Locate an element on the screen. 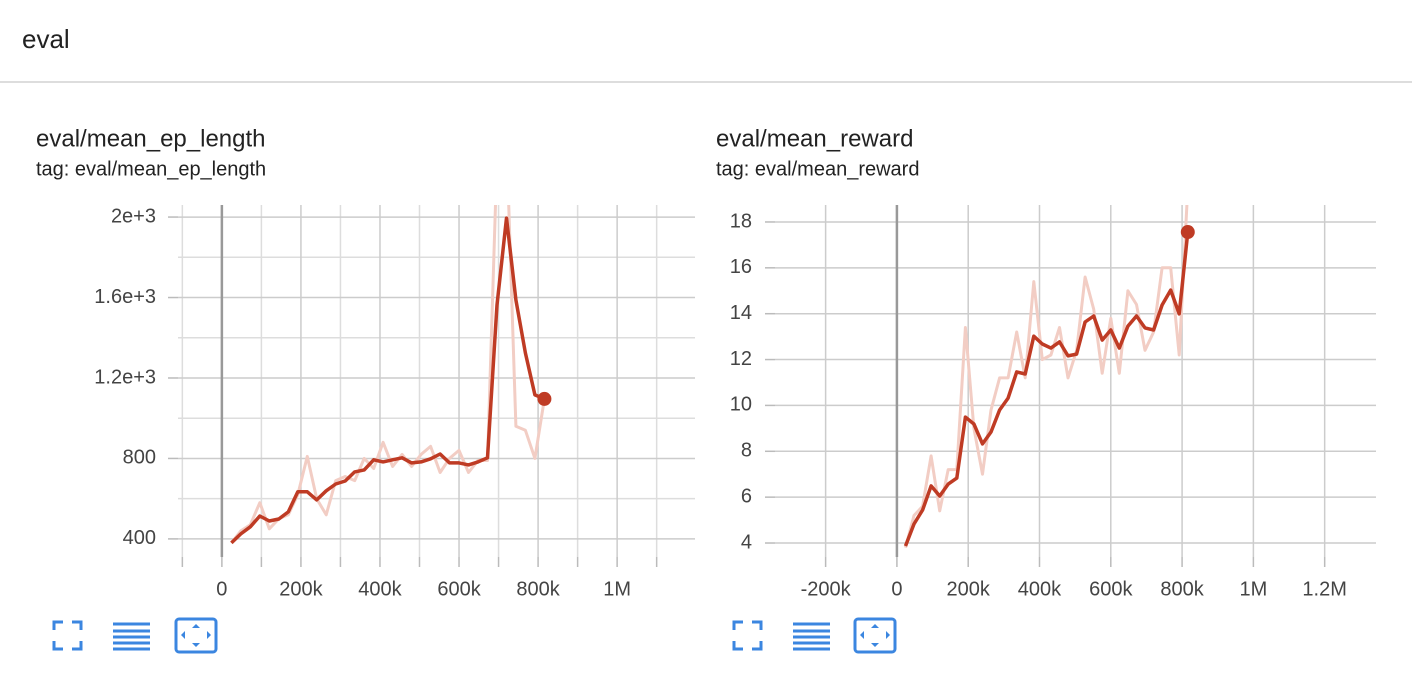 Image resolution: width=1412 pixels, height=678 pixels. x-tick-label: 1.2M is located at coordinates (1324, 589).